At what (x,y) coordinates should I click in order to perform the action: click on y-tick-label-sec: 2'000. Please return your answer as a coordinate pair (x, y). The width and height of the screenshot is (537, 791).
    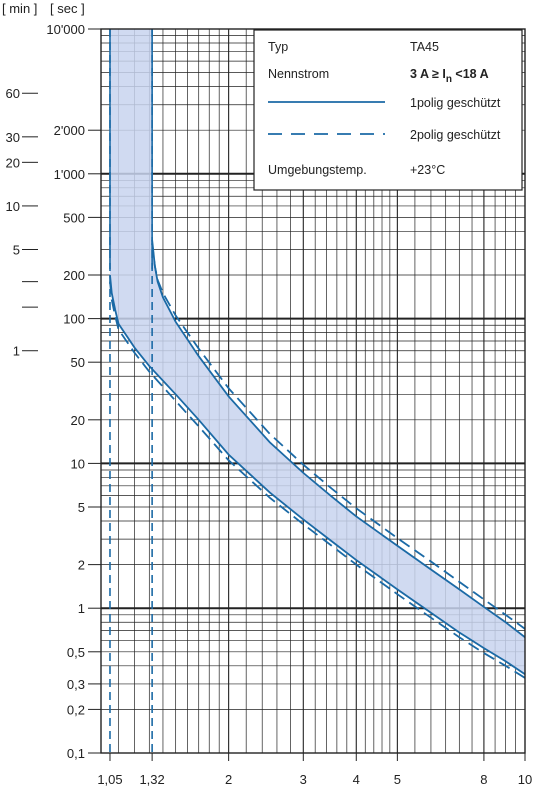
    Looking at the image, I should click on (69, 130).